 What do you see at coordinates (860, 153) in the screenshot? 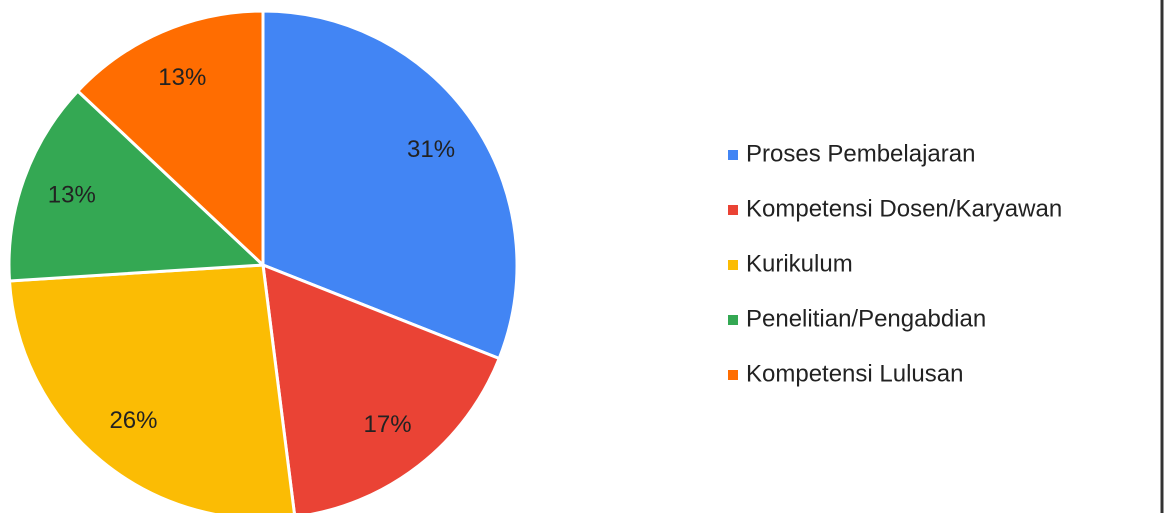
I see `legend-label: Proses Pembelajaran` at bounding box center [860, 153].